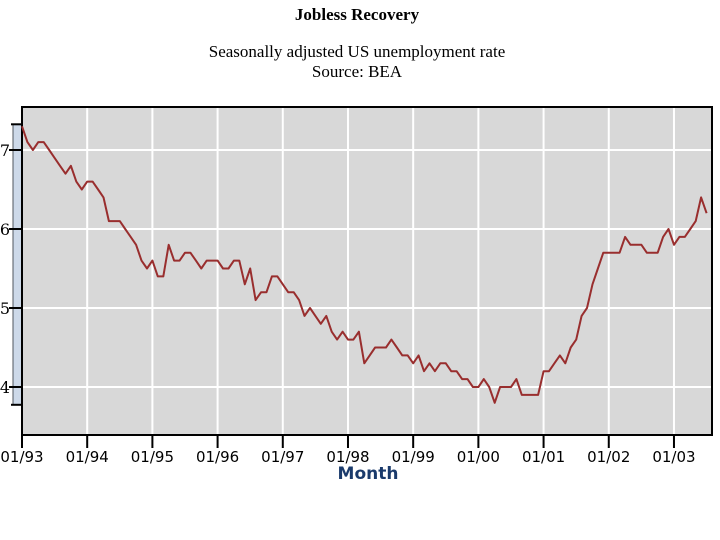 This screenshot has width=720, height=540. I want to click on x-tick-label: 01/99, so click(413, 457).